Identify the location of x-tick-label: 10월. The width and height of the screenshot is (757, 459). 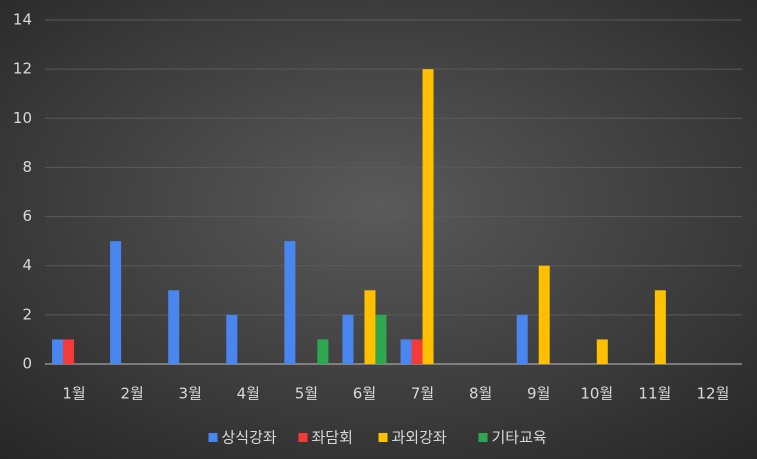
(596, 394).